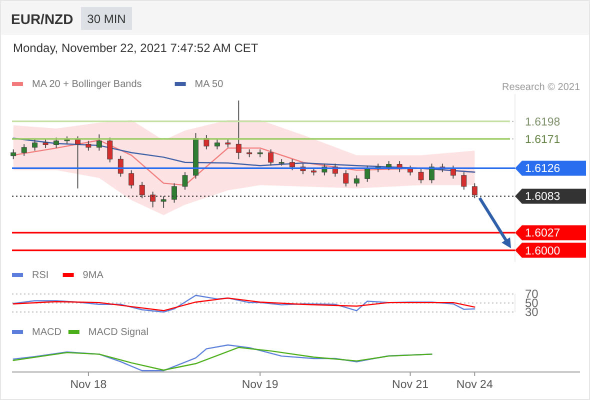 The image size is (590, 400). I want to click on legend-label: 9MA, so click(93, 275).